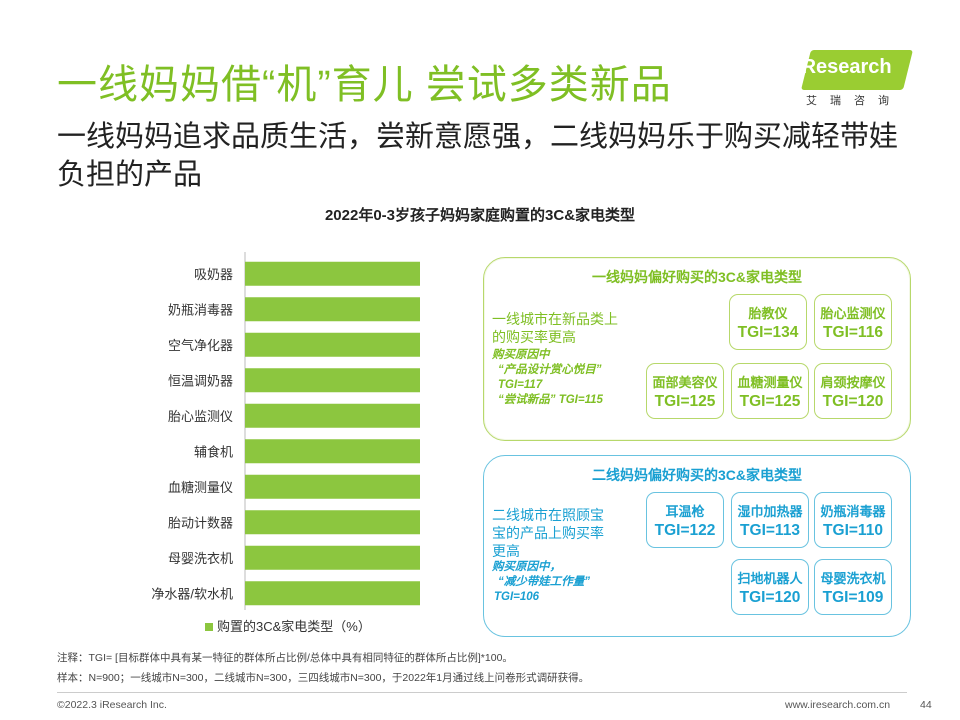 This screenshot has height=720, width=960. Describe the element at coordinates (200, 345) in the screenshot. I see `category-label: 空气净化器` at that location.